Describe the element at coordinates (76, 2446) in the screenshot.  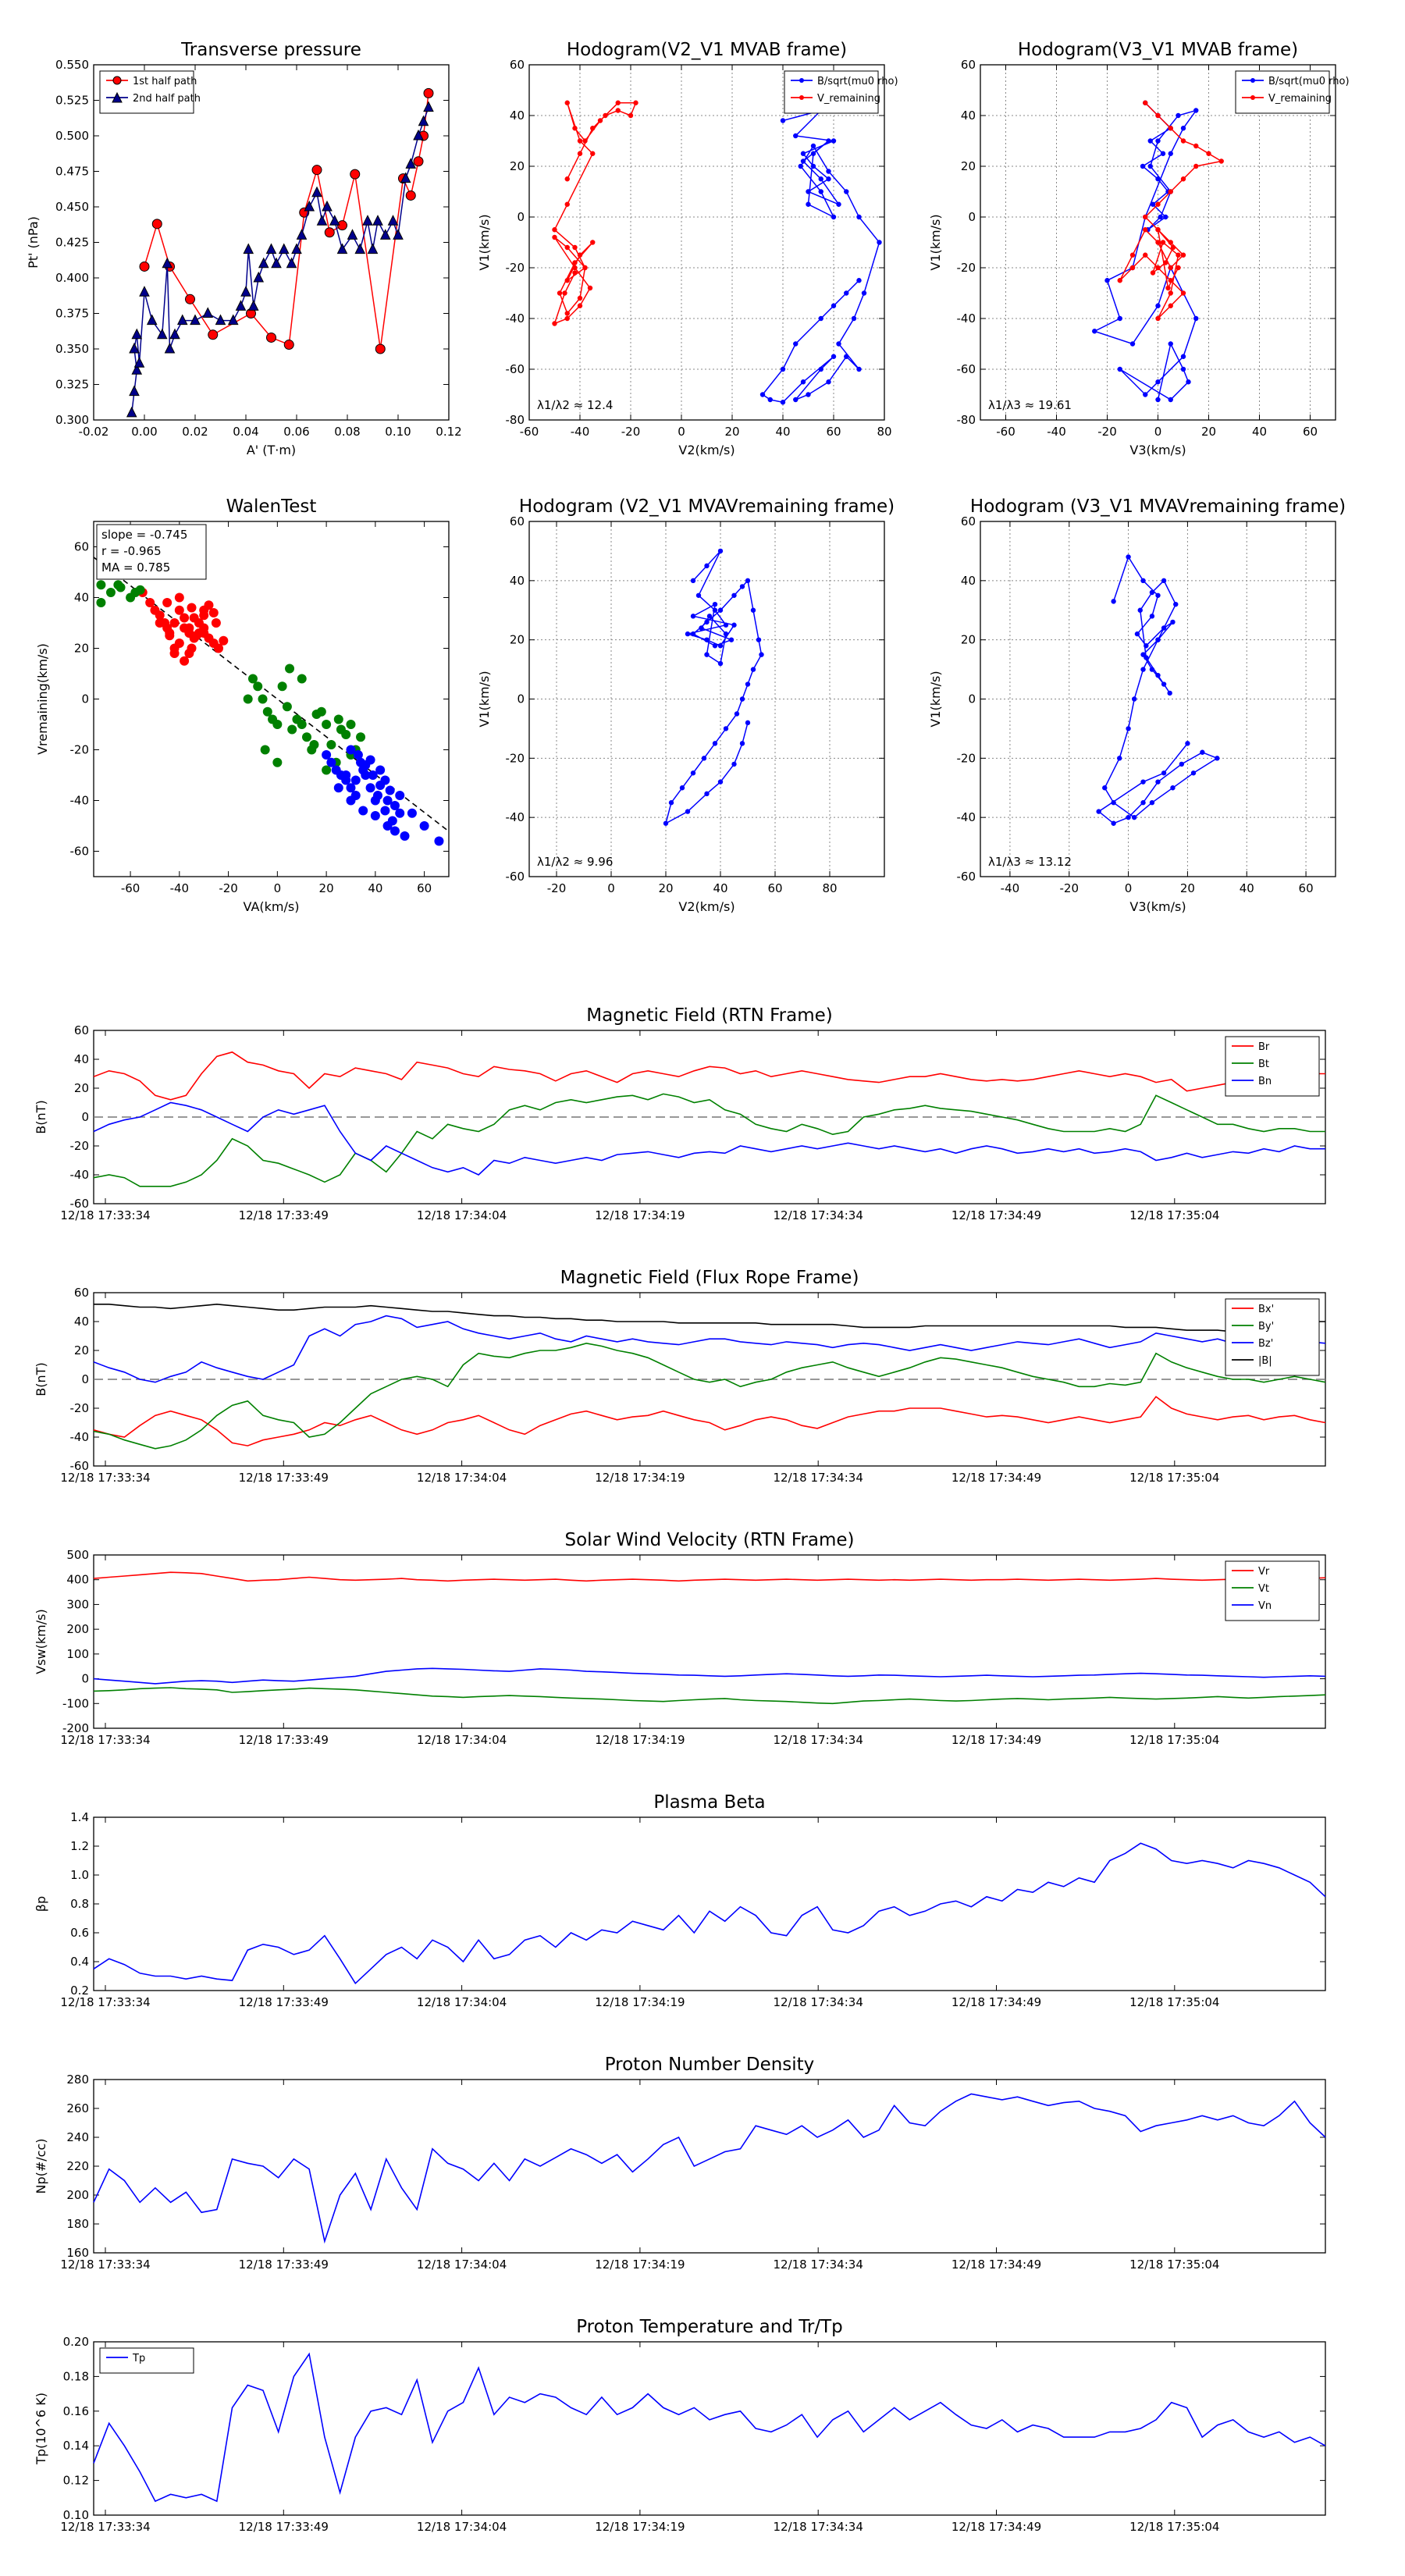
I see `y-tick-label: 0.14` at that location.